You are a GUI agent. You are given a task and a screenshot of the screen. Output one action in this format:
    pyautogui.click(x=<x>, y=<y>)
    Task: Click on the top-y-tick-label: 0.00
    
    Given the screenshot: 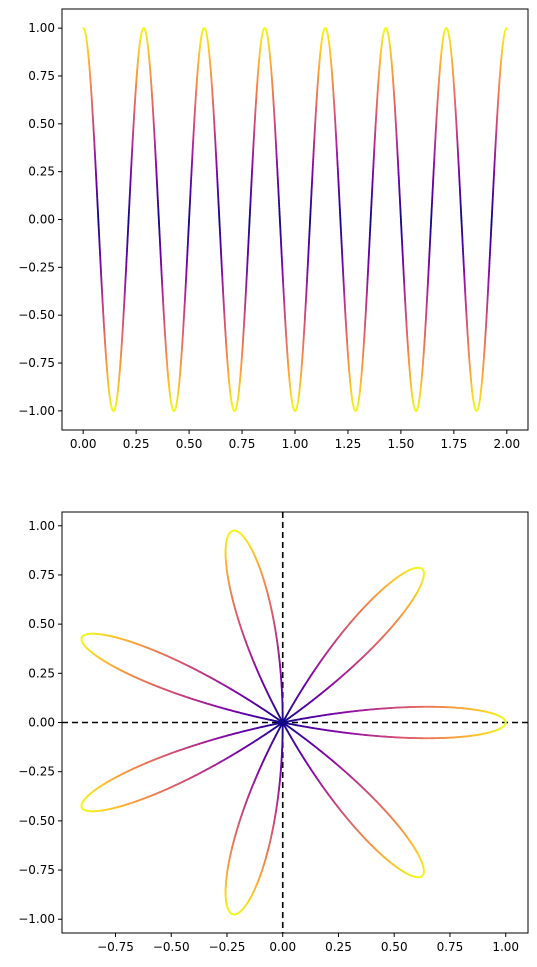 What is the action you would take?
    pyautogui.click(x=41, y=220)
    